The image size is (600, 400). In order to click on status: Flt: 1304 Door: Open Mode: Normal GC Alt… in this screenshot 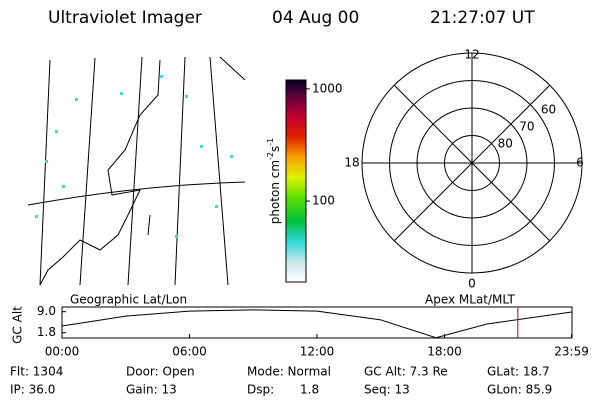, I will do `click(281, 381)`.